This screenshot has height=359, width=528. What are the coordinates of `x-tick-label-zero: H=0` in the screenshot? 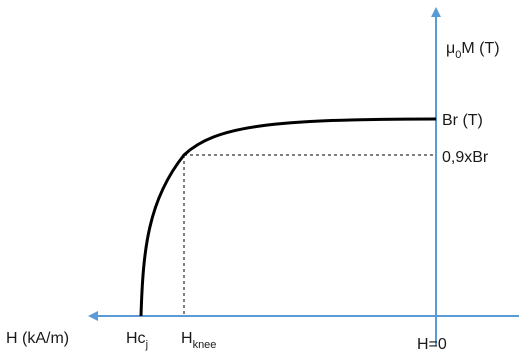 It's located at (432, 344).